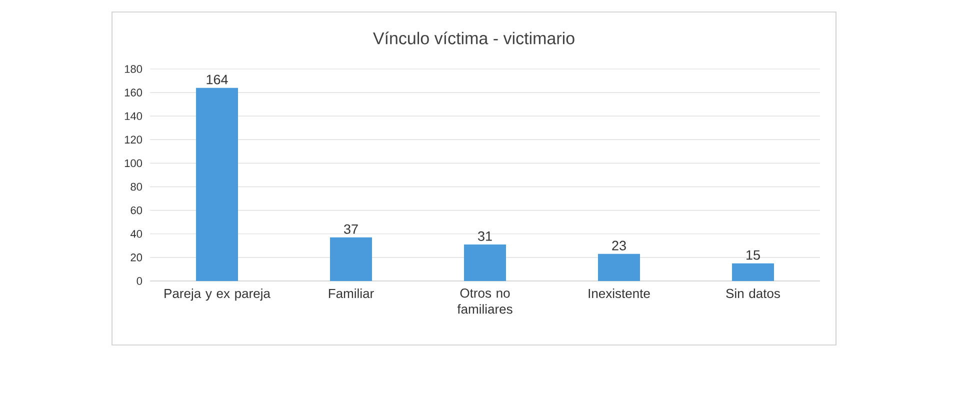  Describe the element at coordinates (136, 234) in the screenshot. I see `y-tick-label: 40` at that location.